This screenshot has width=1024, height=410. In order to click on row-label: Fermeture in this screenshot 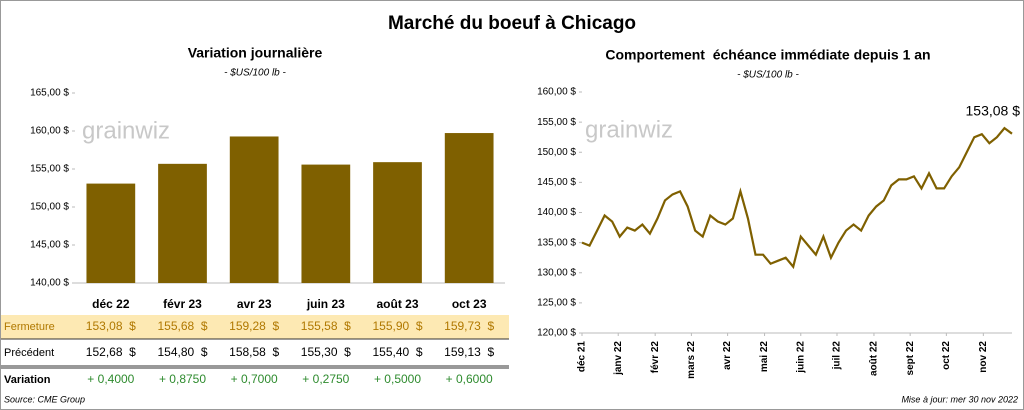, I will do `click(29, 327)`.